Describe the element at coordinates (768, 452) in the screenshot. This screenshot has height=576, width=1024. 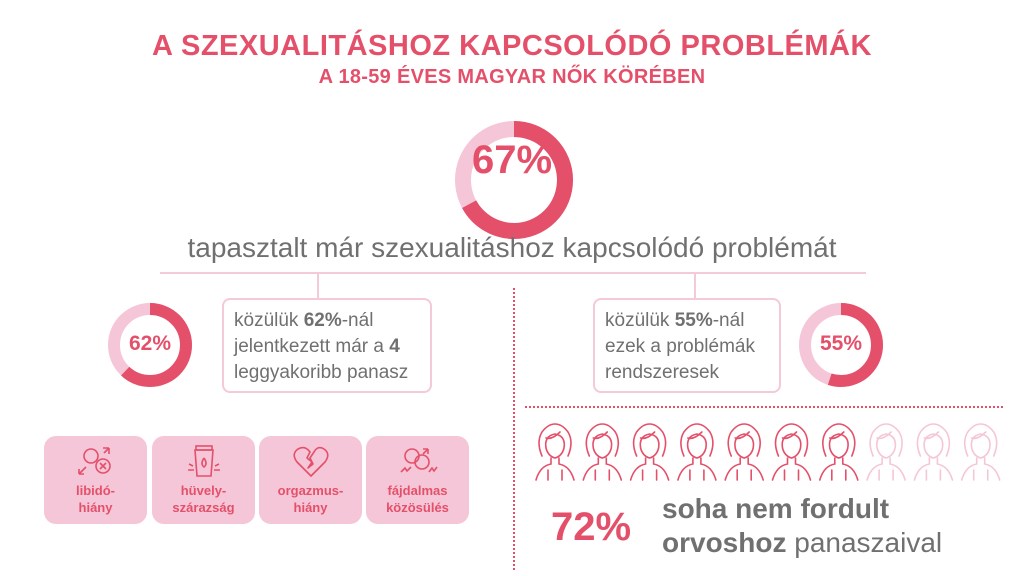
I see `women-figures-row` at that location.